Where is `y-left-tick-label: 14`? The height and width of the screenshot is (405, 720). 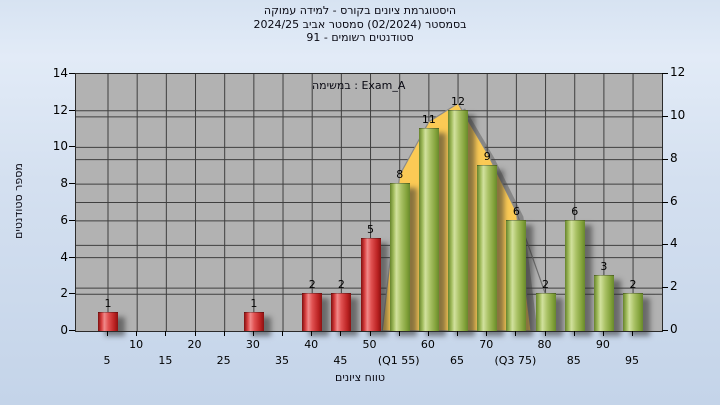
y-left-tick-label: 14 is located at coordinates (60, 73).